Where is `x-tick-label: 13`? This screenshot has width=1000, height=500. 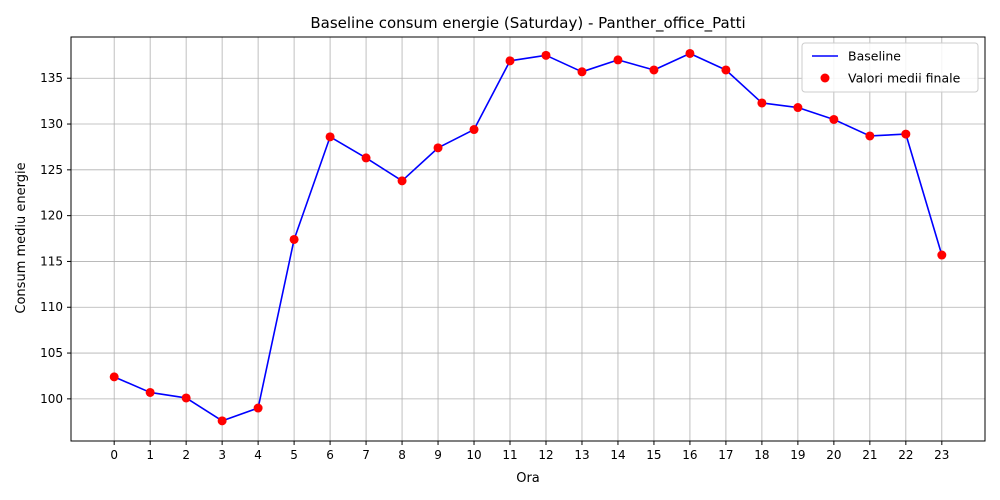 x-tick-label: 13 is located at coordinates (581, 455).